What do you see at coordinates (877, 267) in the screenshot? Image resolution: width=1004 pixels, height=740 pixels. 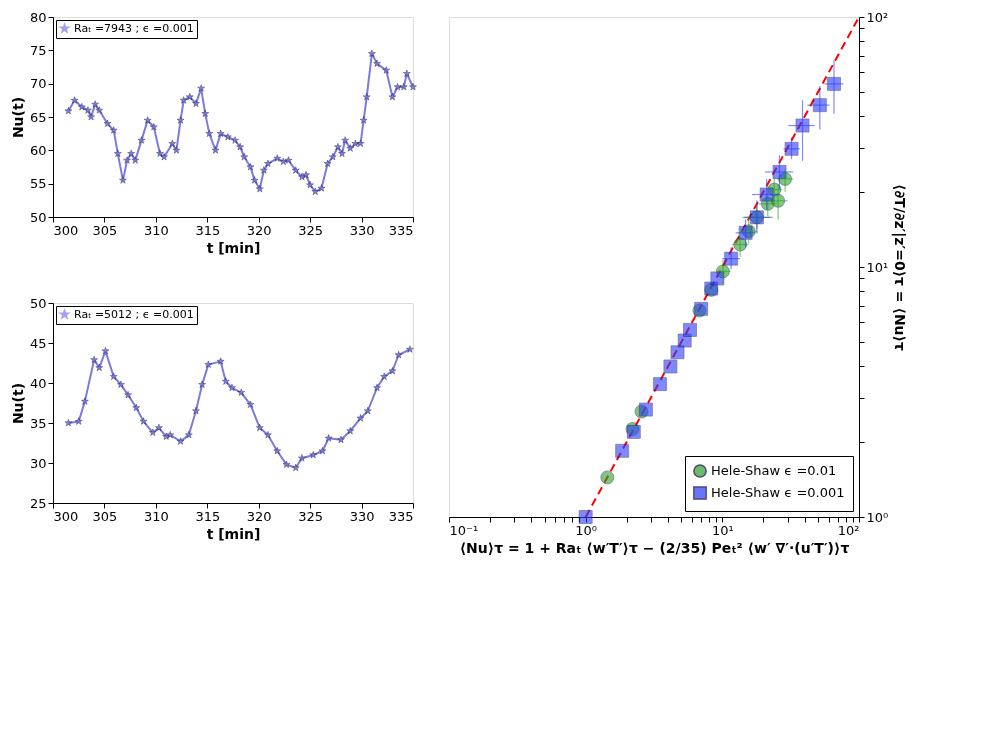 I see `y-tick-label: 10¹` at bounding box center [877, 267].